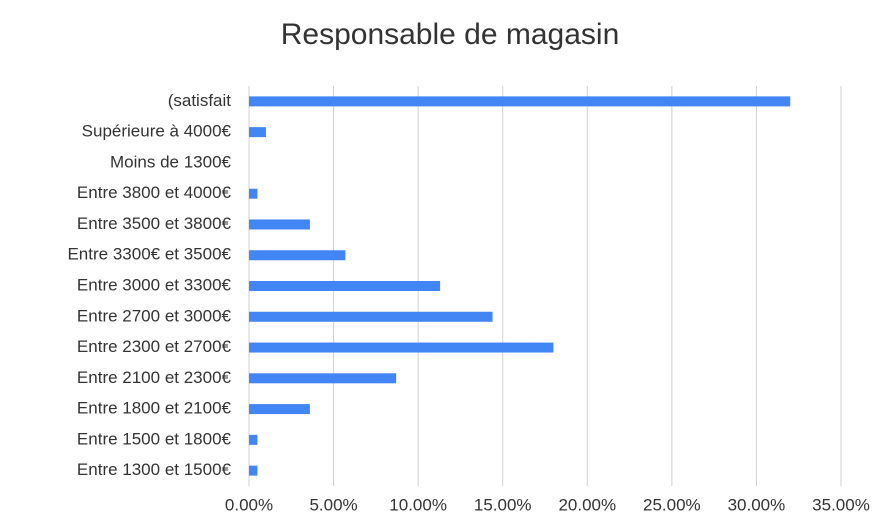 This screenshot has height=522, width=881. Describe the element at coordinates (154, 438) in the screenshot. I see `y-tick-label: Entre 1500 et 1800€` at that location.